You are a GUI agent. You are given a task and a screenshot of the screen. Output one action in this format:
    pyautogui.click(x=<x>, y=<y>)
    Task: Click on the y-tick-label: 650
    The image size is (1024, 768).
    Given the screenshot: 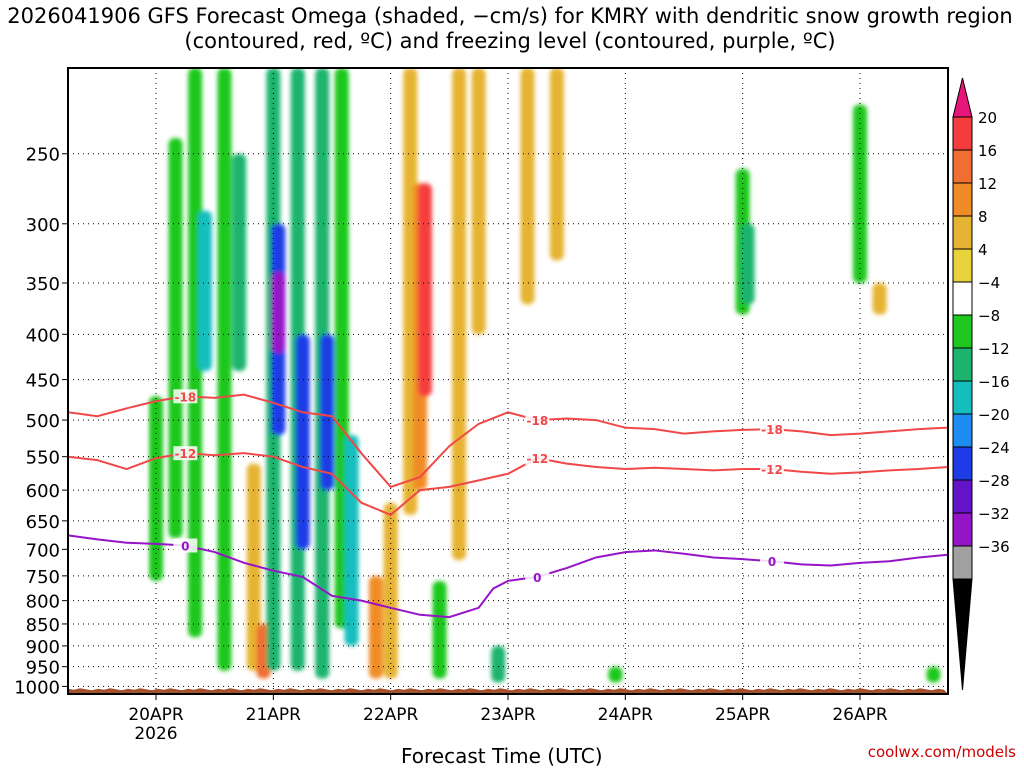 What is the action you would take?
    pyautogui.click(x=43, y=522)
    